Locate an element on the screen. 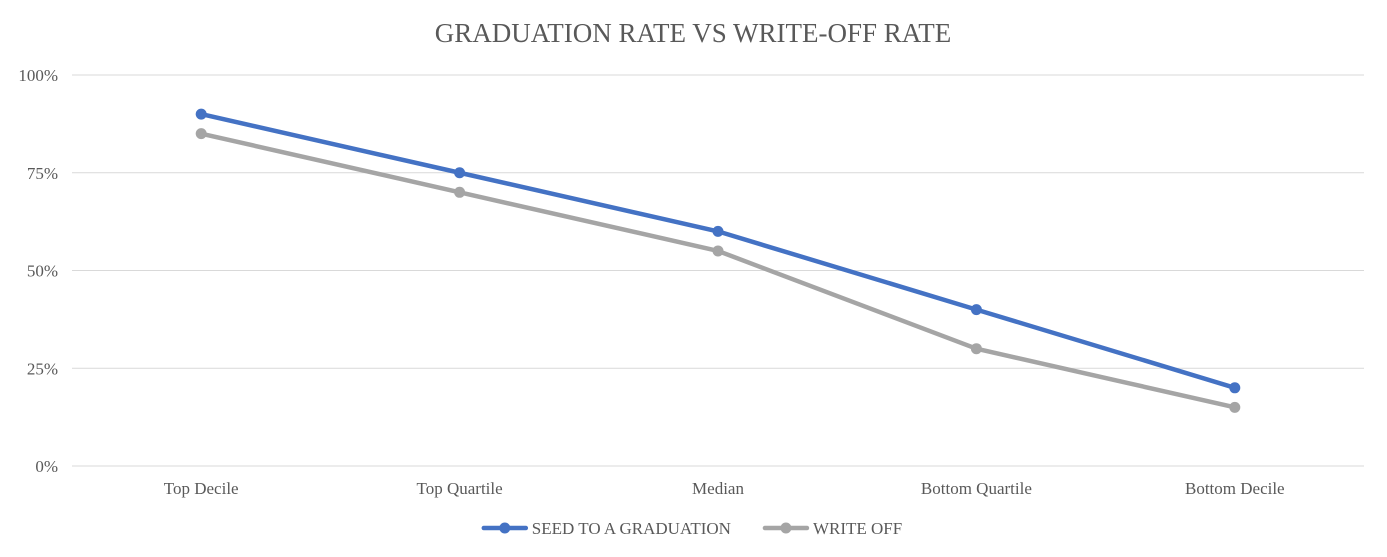 Image resolution: width=1387 pixels, height=557 pixels. y-tick-label: 100% is located at coordinates (38, 75).